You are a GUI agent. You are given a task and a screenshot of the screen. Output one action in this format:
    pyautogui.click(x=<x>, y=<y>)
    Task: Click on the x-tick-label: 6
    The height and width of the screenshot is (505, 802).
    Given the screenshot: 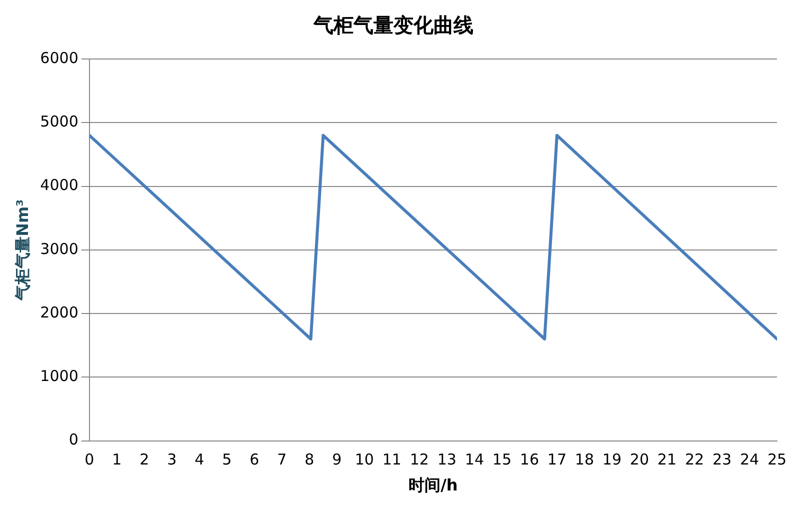 What is the action you would take?
    pyautogui.click(x=255, y=459)
    